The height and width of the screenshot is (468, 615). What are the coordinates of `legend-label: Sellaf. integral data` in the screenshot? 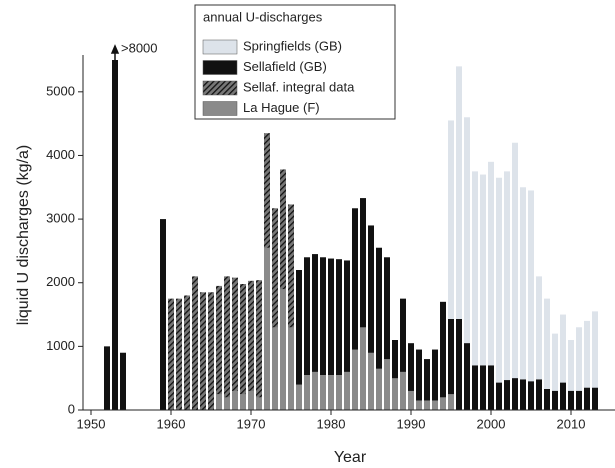 It's located at (299, 86).